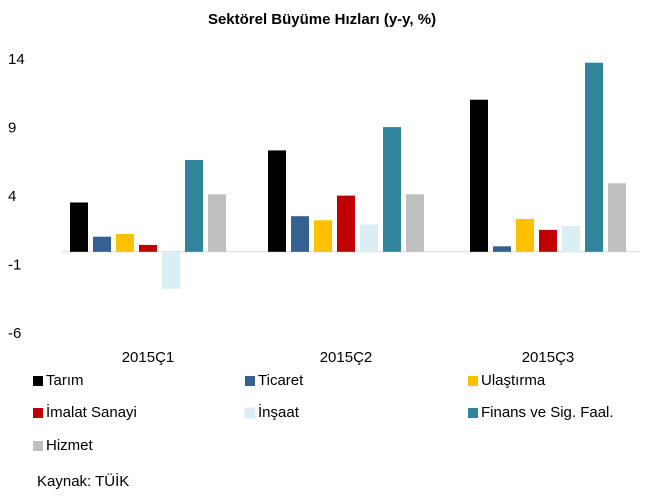 The height and width of the screenshot is (498, 645). I want to click on chart-title: Sektörel Büyüme Hızları (y-y, %), so click(322, 19).